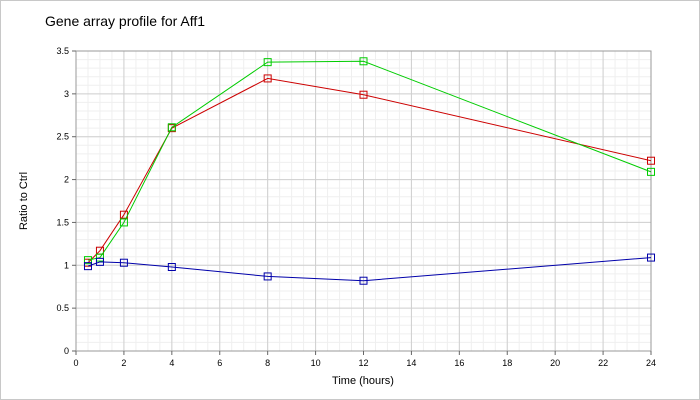 The width and height of the screenshot is (700, 400). Describe the element at coordinates (363, 381) in the screenshot. I see `x-axis-label: Time (hours)` at that location.